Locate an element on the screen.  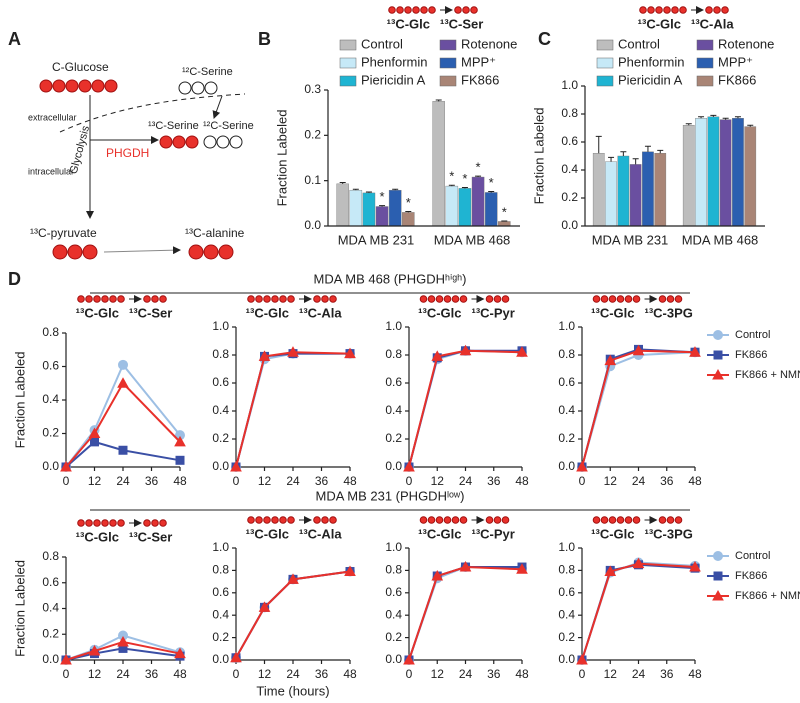
section-title: MDA MB 231 (PHGDHˡᵒʷ) is located at coordinates (389, 495).